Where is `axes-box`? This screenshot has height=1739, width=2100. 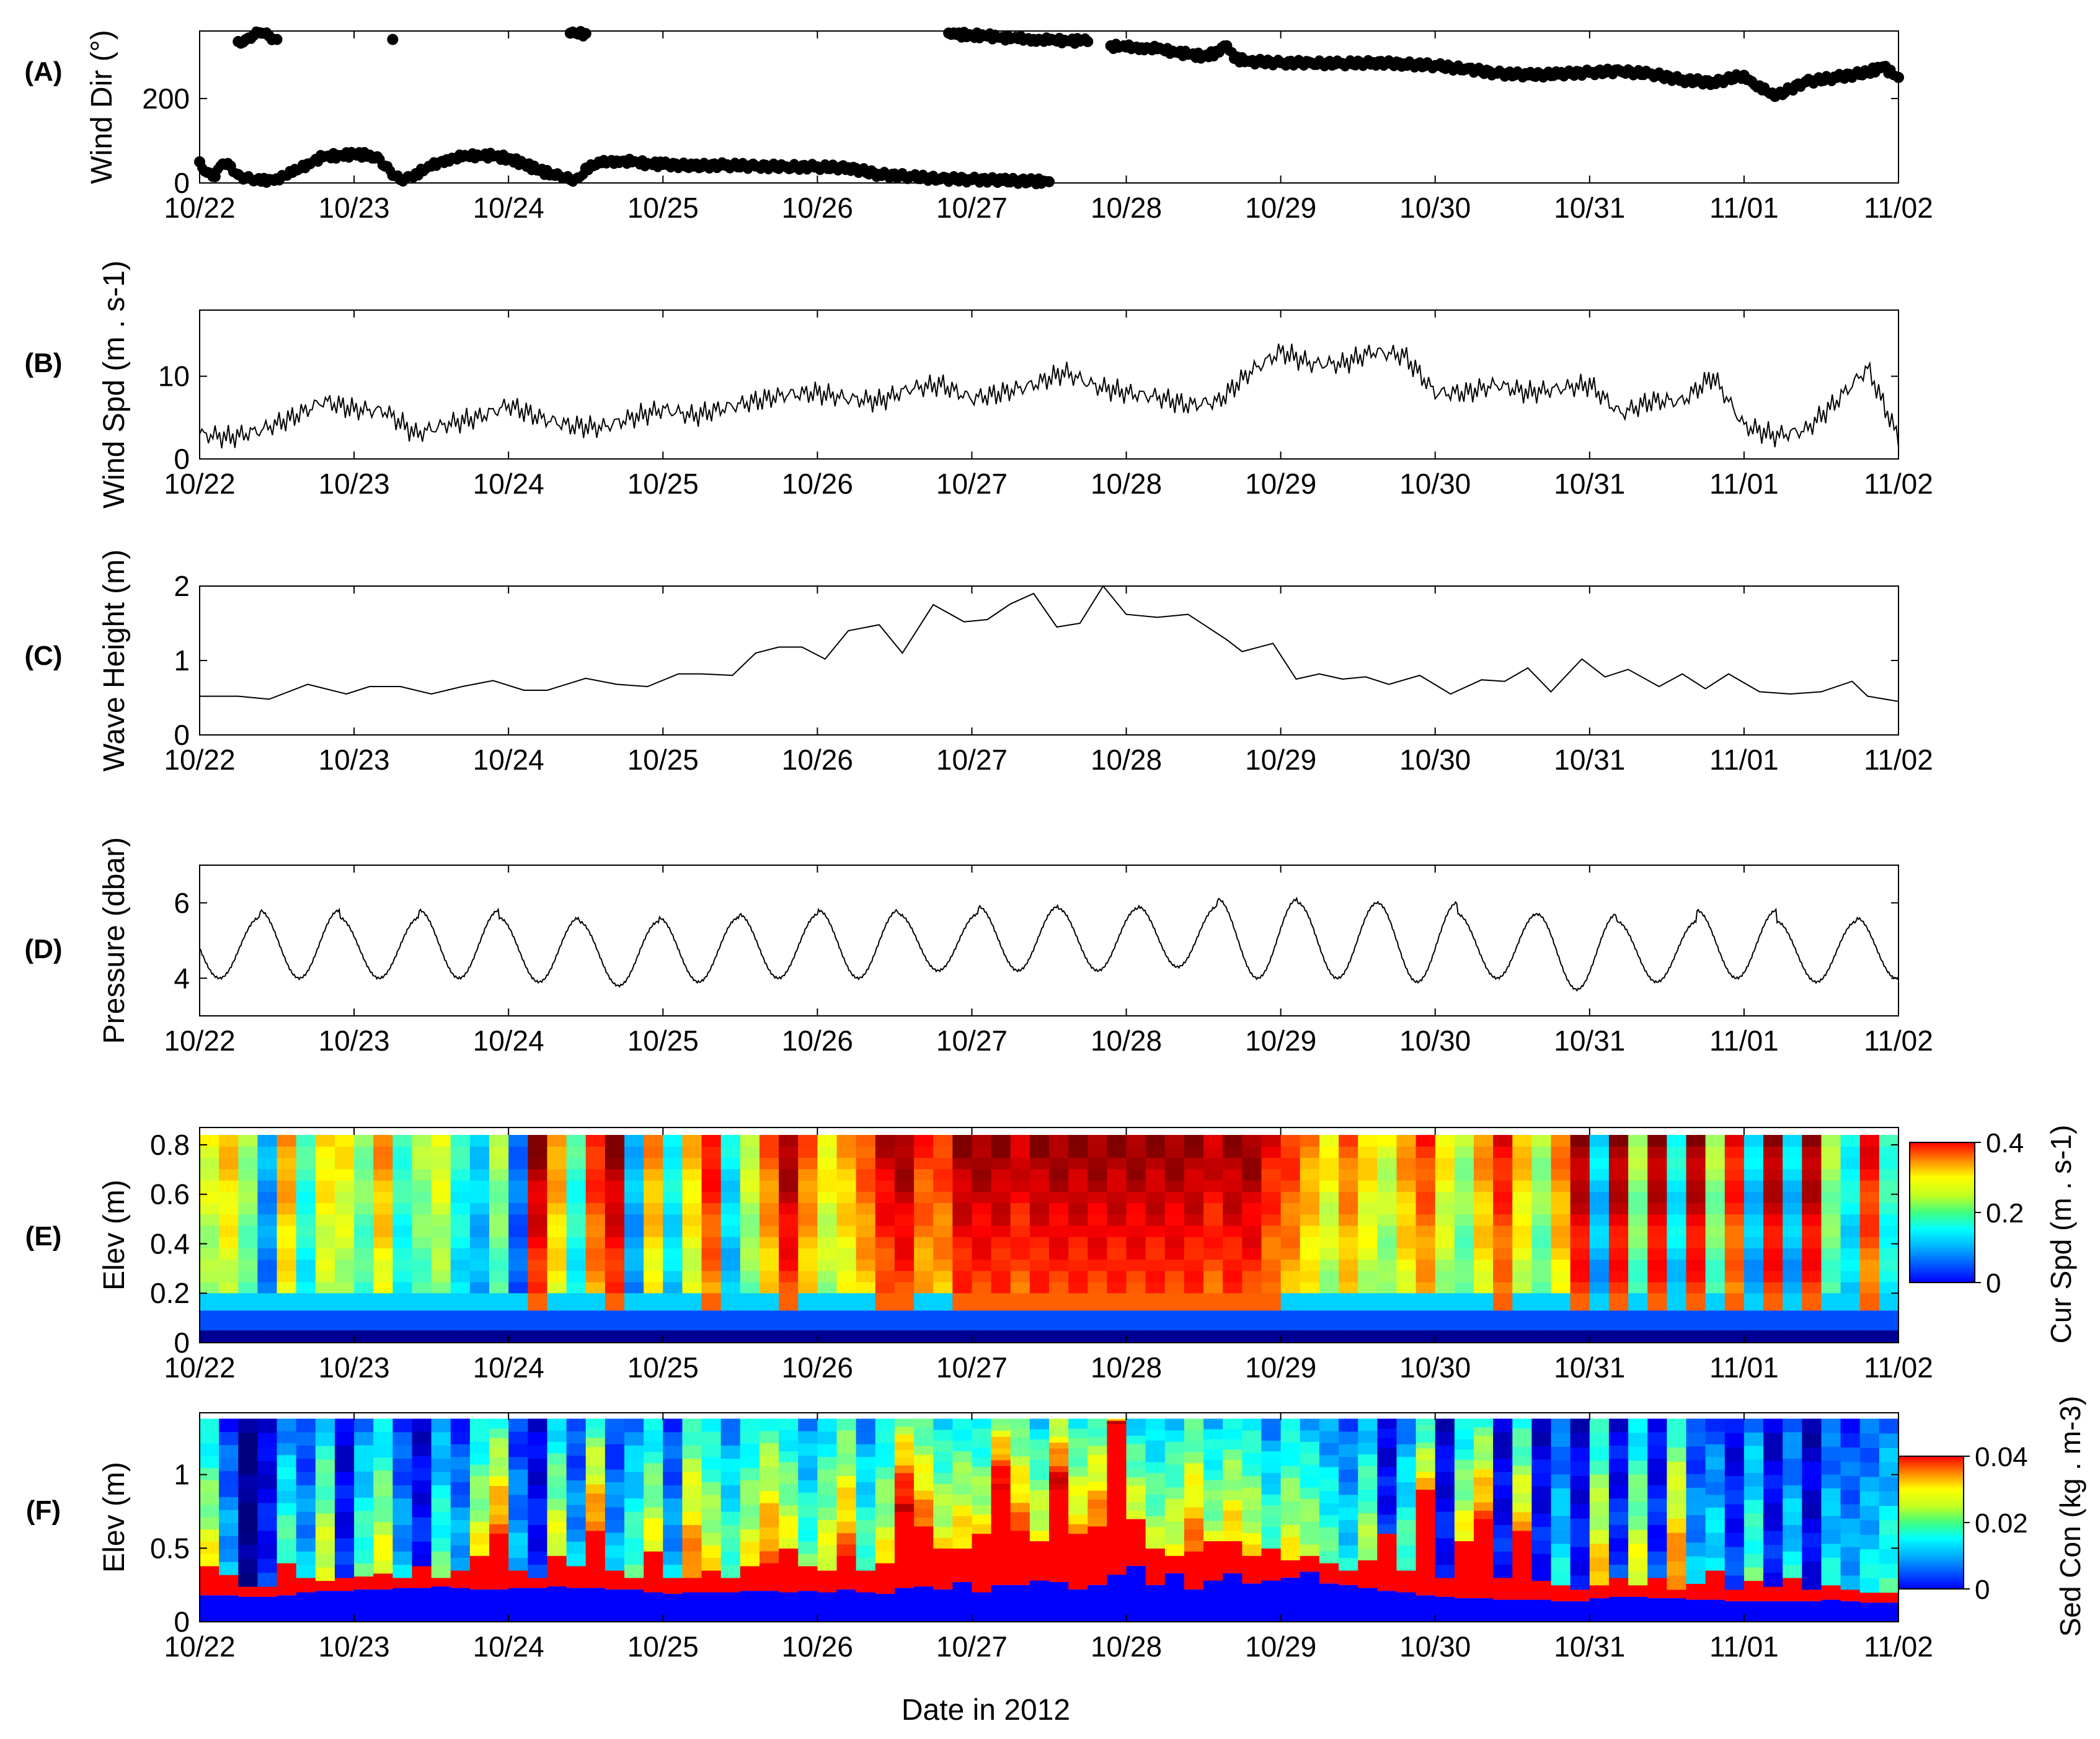
axes-box is located at coordinates (1049, 1235).